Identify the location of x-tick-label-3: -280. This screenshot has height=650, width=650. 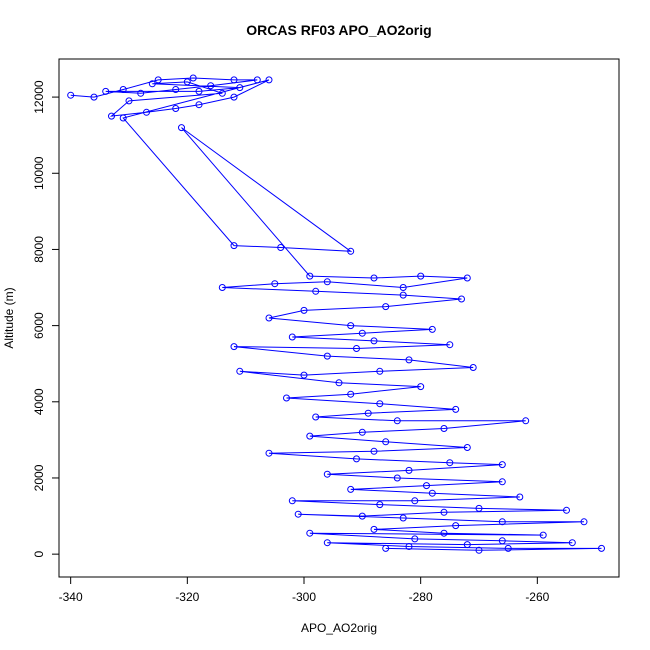
(421, 597).